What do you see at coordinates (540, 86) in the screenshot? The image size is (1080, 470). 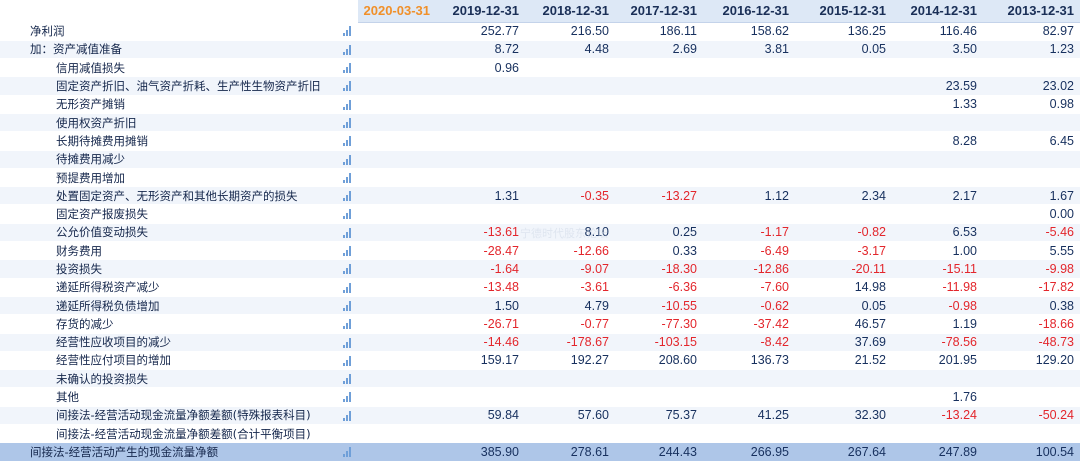 I see `table-row: 固定资产折旧、油气资产折耗、生产性生物资产折旧 23.59 23.02` at bounding box center [540, 86].